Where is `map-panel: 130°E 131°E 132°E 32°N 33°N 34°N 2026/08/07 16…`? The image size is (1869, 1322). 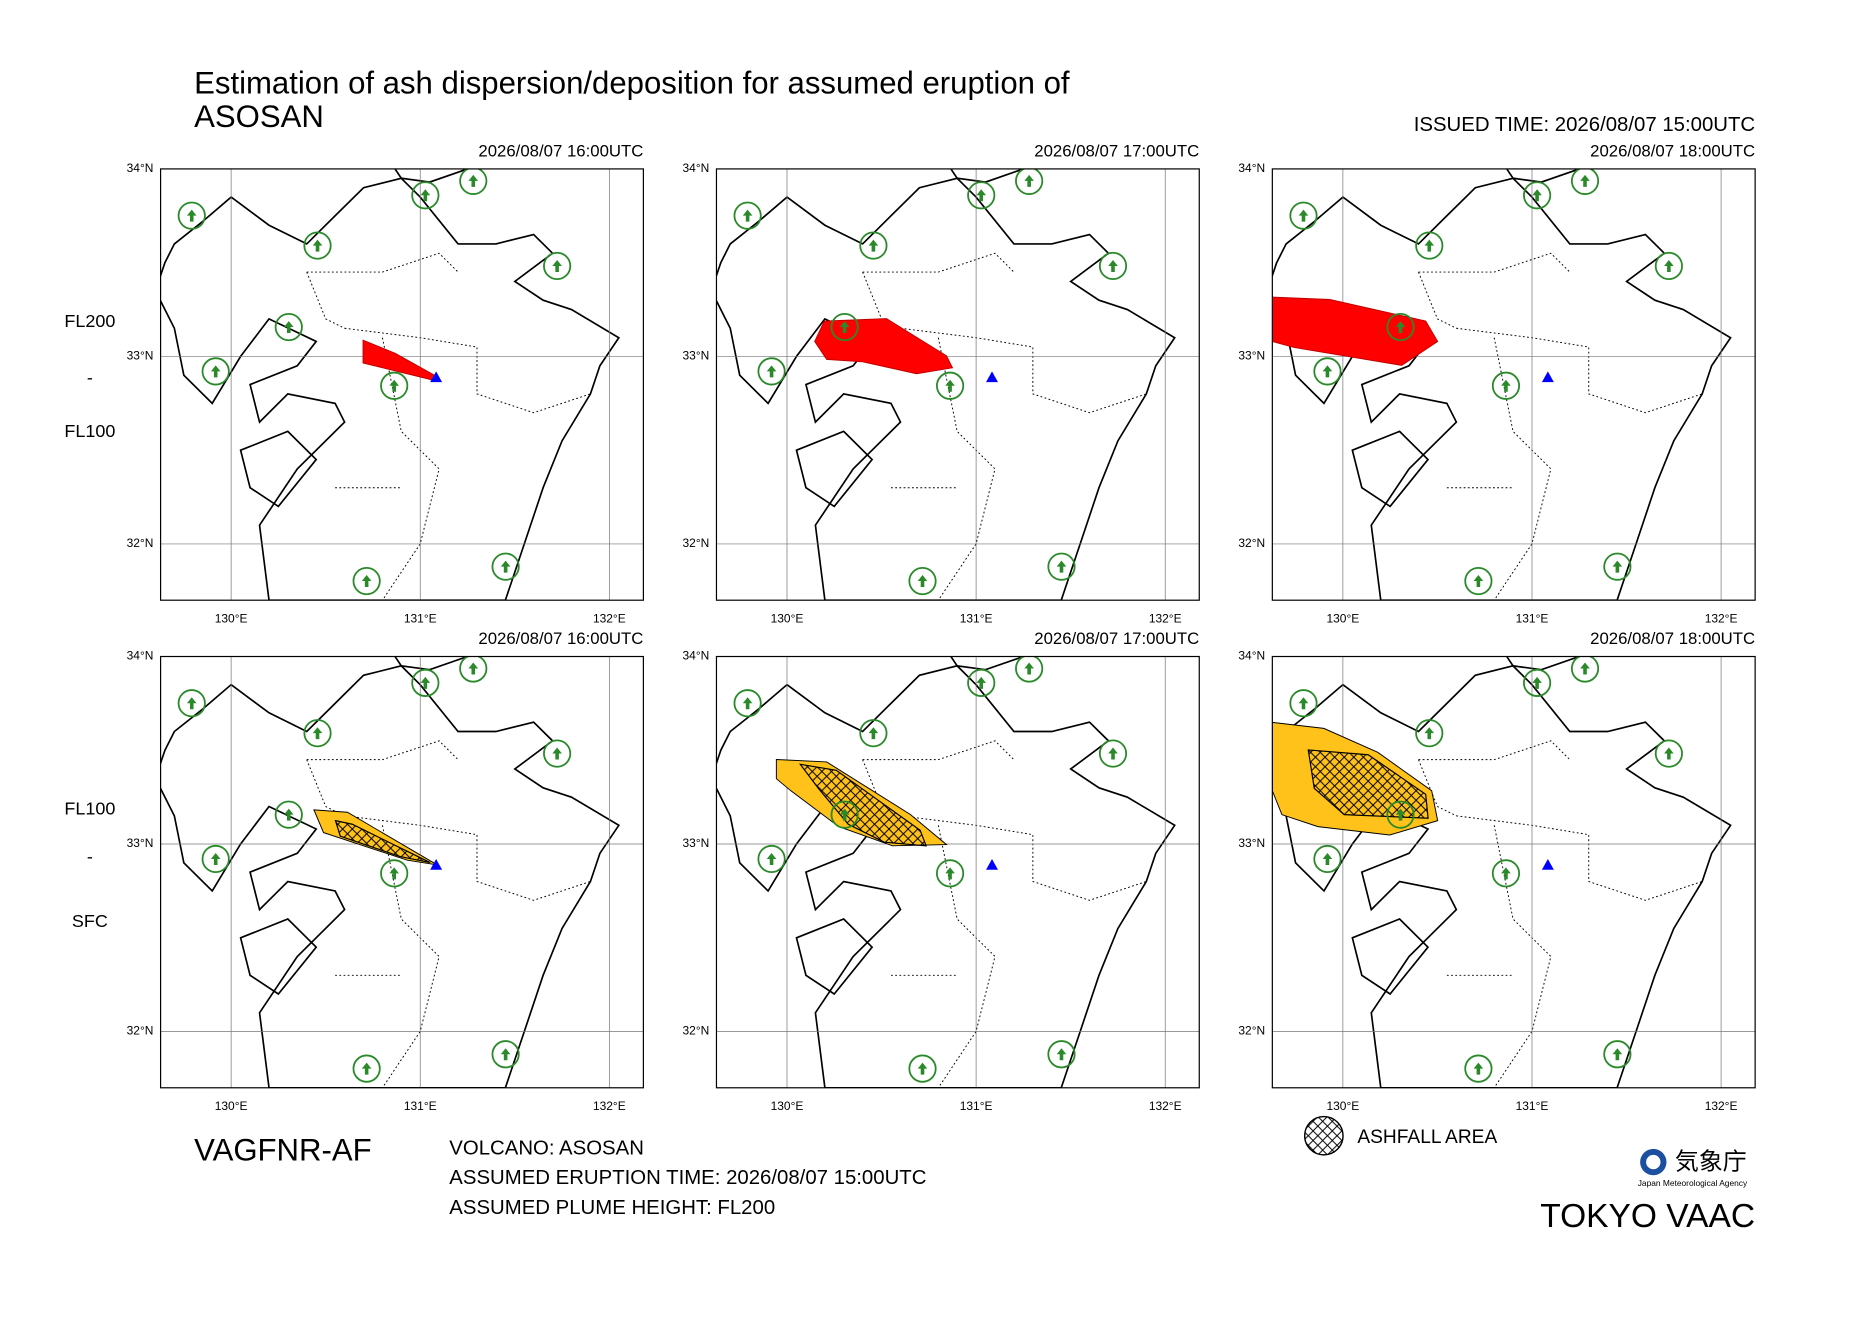
map-panel: 130°E 131°E 132°E 32°N 33°N 34°N 2026/08/07 16… is located at coordinates (385, 384).